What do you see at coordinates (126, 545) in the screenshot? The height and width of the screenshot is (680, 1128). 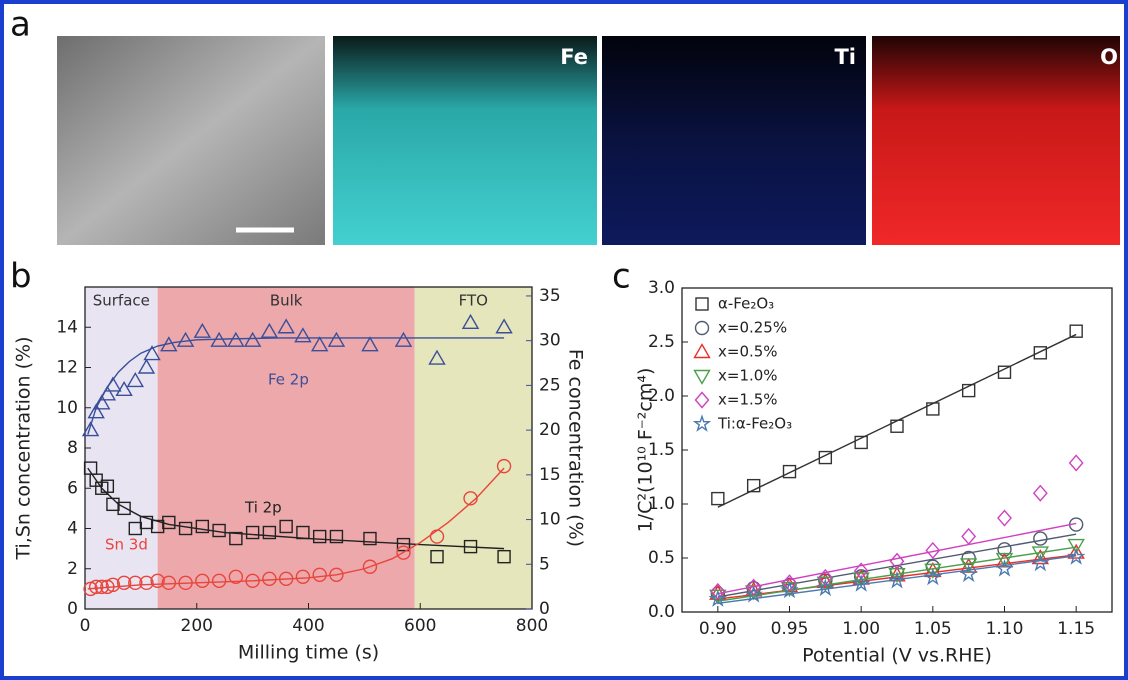 I see `curve-label: Sn 3d` at bounding box center [126, 545].